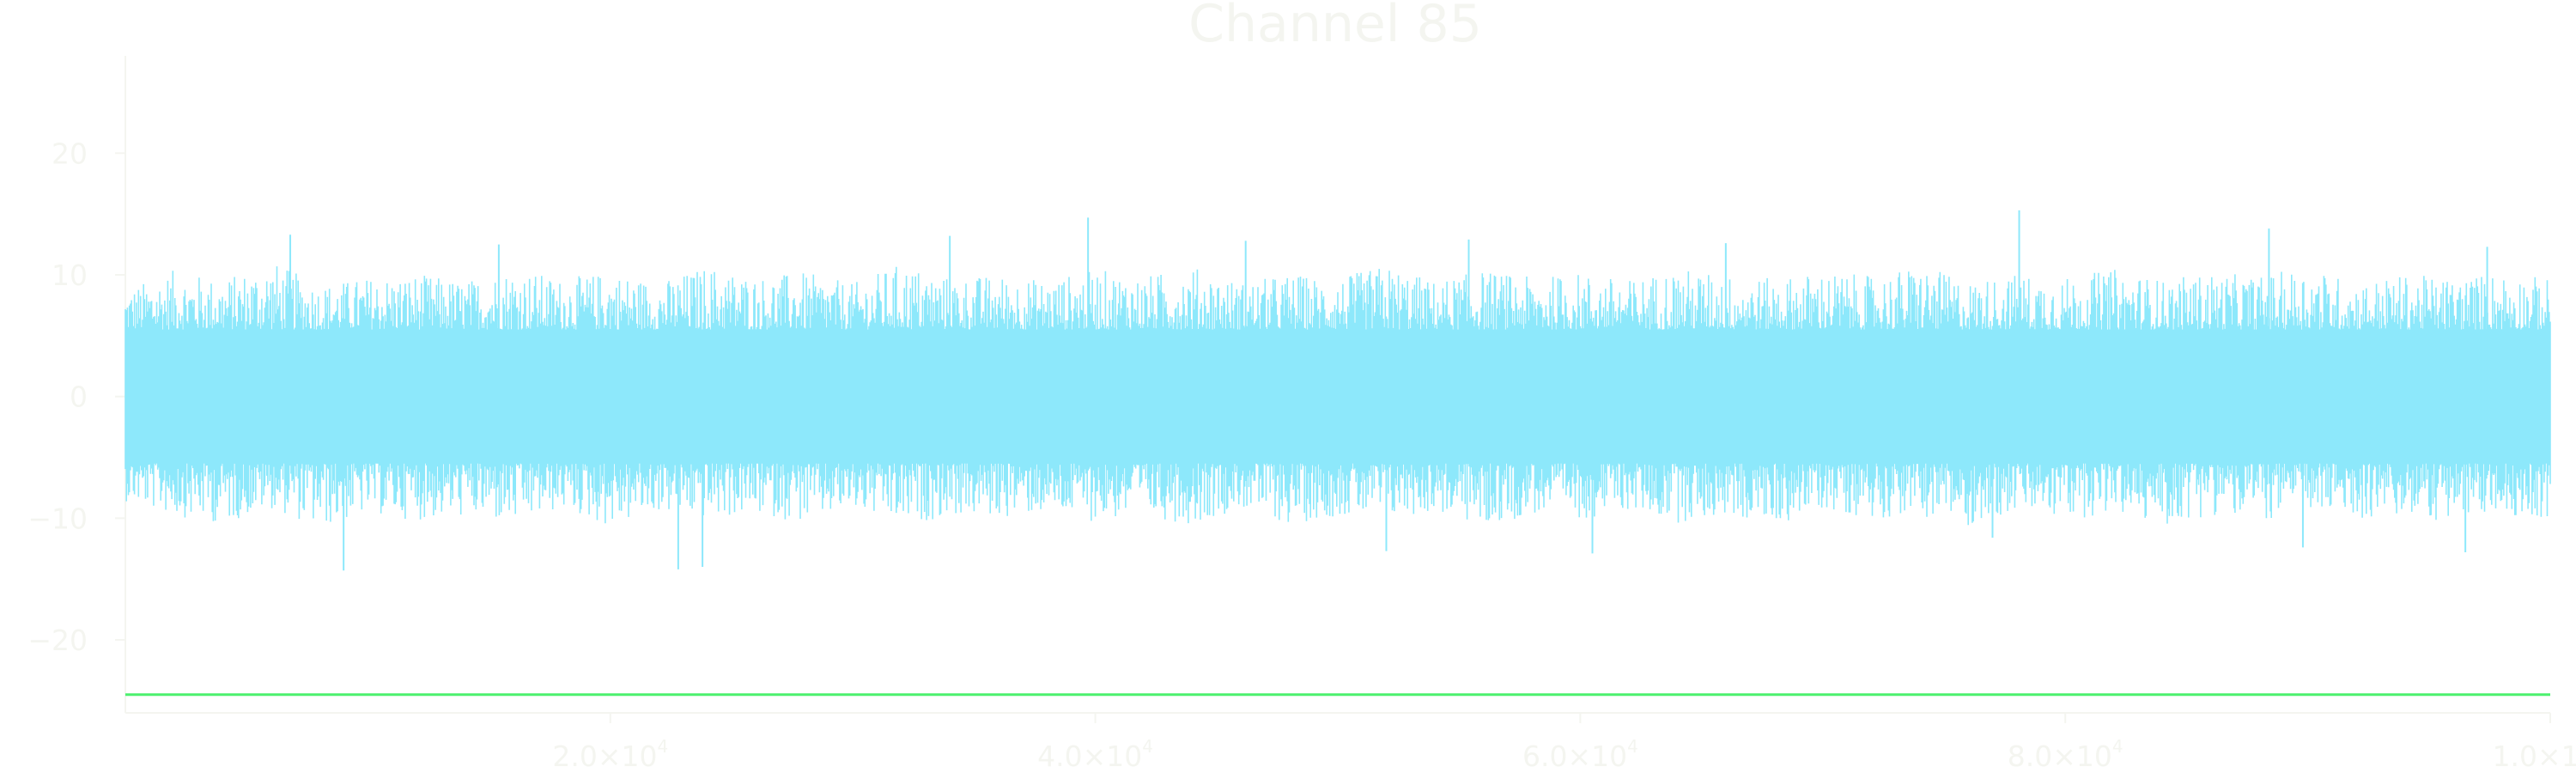  I want to click on x-tick-mantissa: 8.0×10, so click(2060, 756).